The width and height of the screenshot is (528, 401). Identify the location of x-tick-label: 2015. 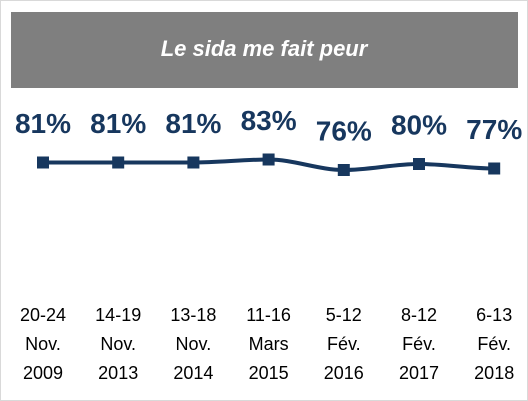
(269, 373).